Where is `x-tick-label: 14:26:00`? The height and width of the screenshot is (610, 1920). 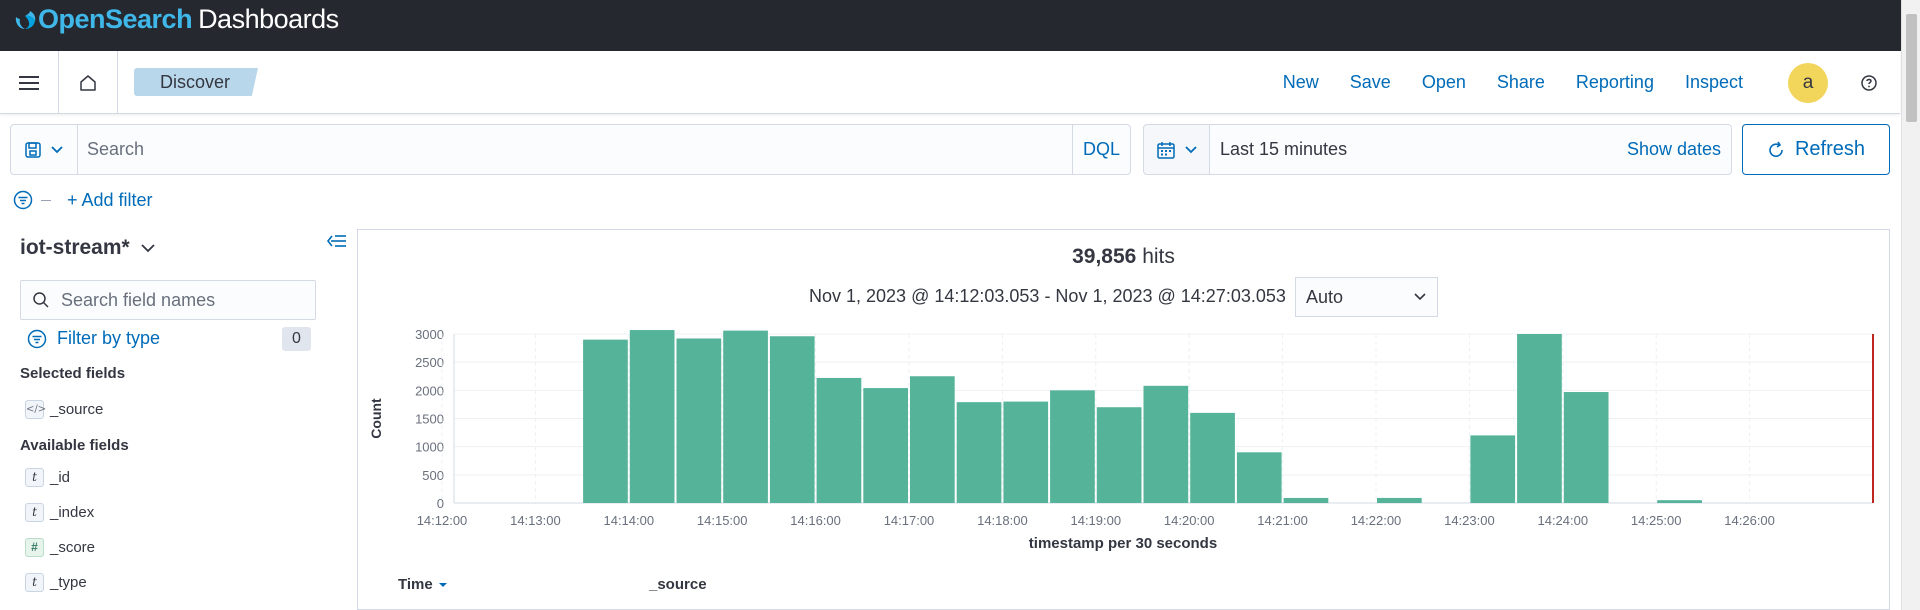
x-tick-label: 14:26:00 is located at coordinates (1749, 519).